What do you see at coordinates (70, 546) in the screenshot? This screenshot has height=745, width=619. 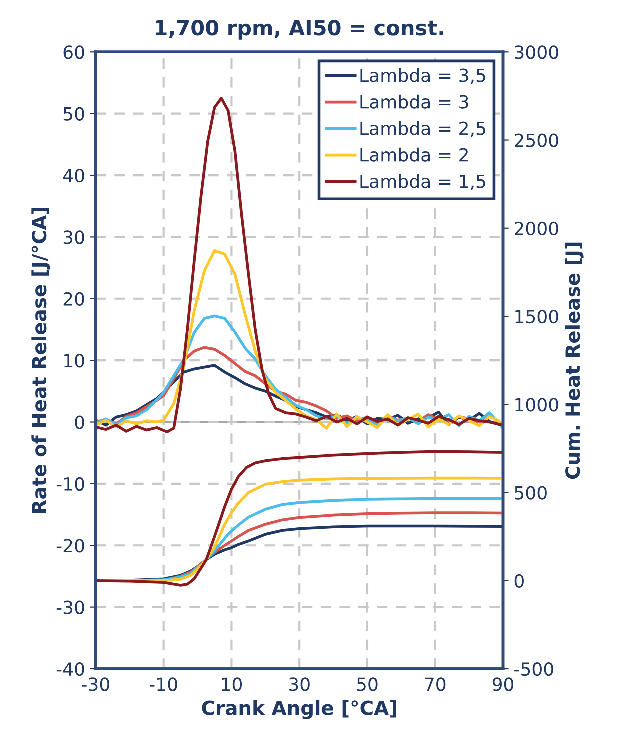 I see `y-tick-label: -20` at bounding box center [70, 546].